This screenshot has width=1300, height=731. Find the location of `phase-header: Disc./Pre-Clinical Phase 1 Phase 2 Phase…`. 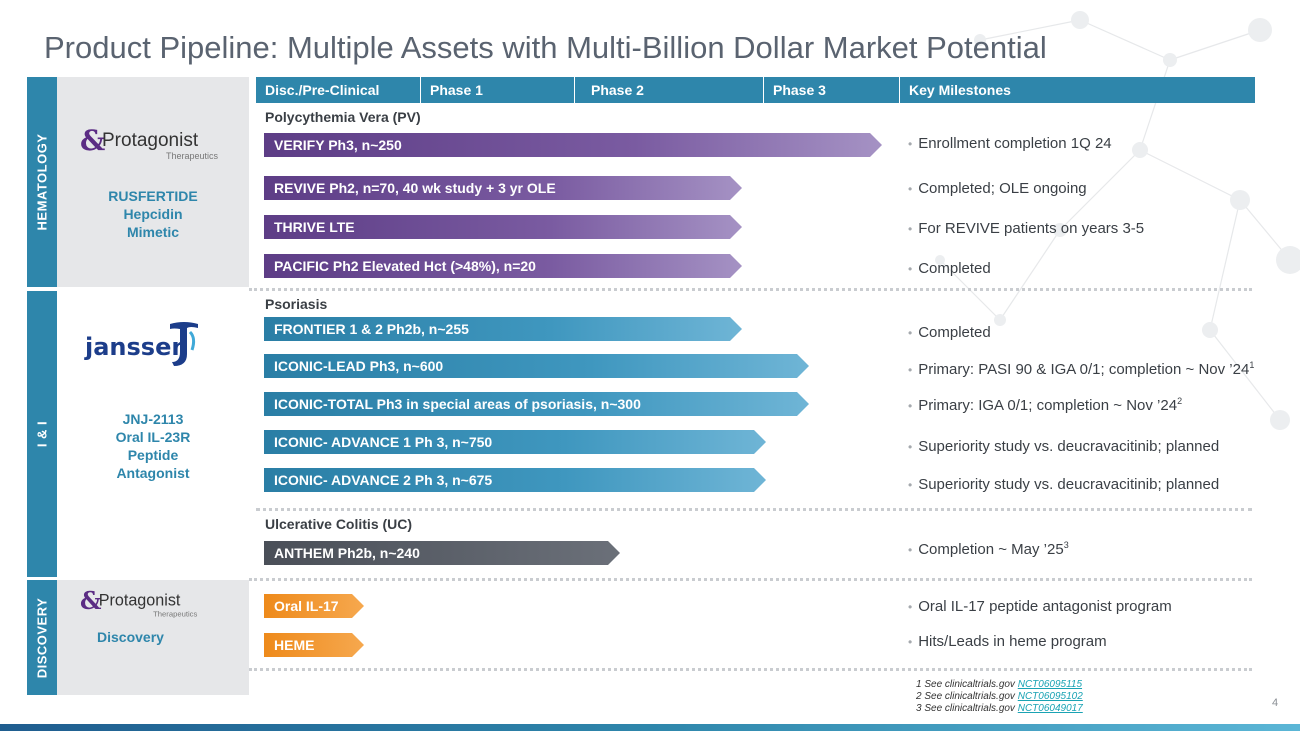

phase-header: Disc./Pre-Clinical Phase 1 Phase 2 Phase… is located at coordinates (755, 90).